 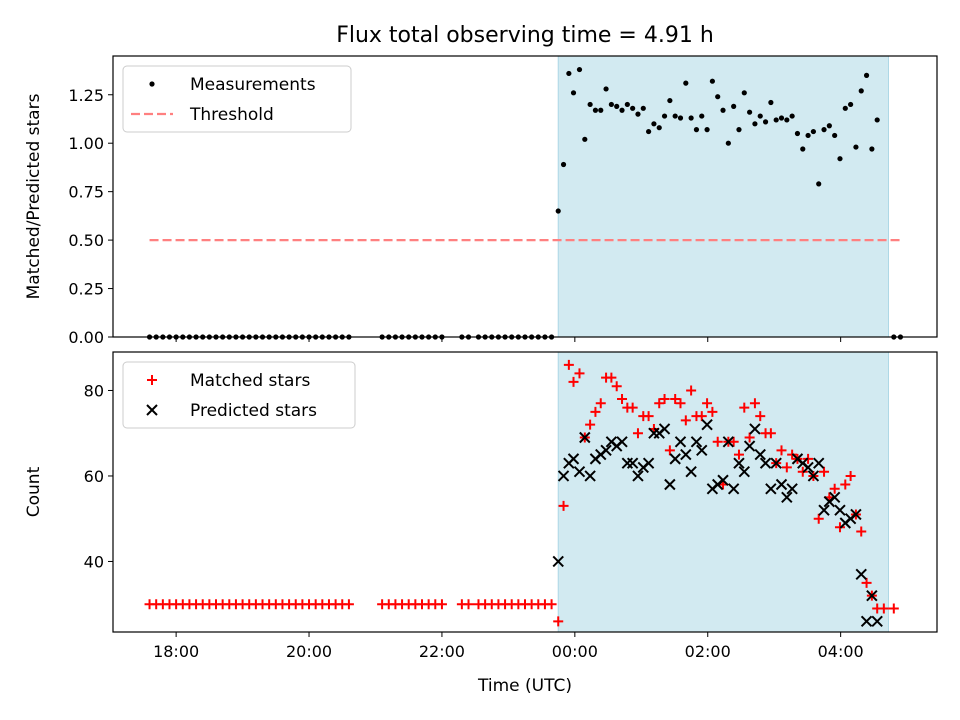 What do you see at coordinates (841, 651) in the screenshot?
I see `x-tick-label: 04:00` at bounding box center [841, 651].